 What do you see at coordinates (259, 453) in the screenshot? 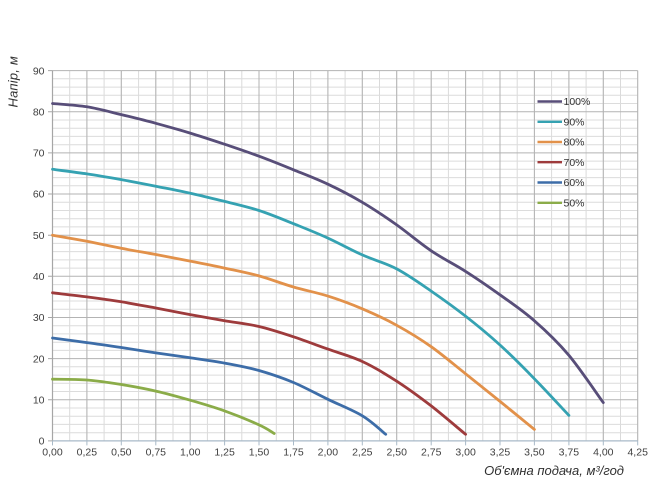
I see `svg-text: 1,50` at bounding box center [259, 453].